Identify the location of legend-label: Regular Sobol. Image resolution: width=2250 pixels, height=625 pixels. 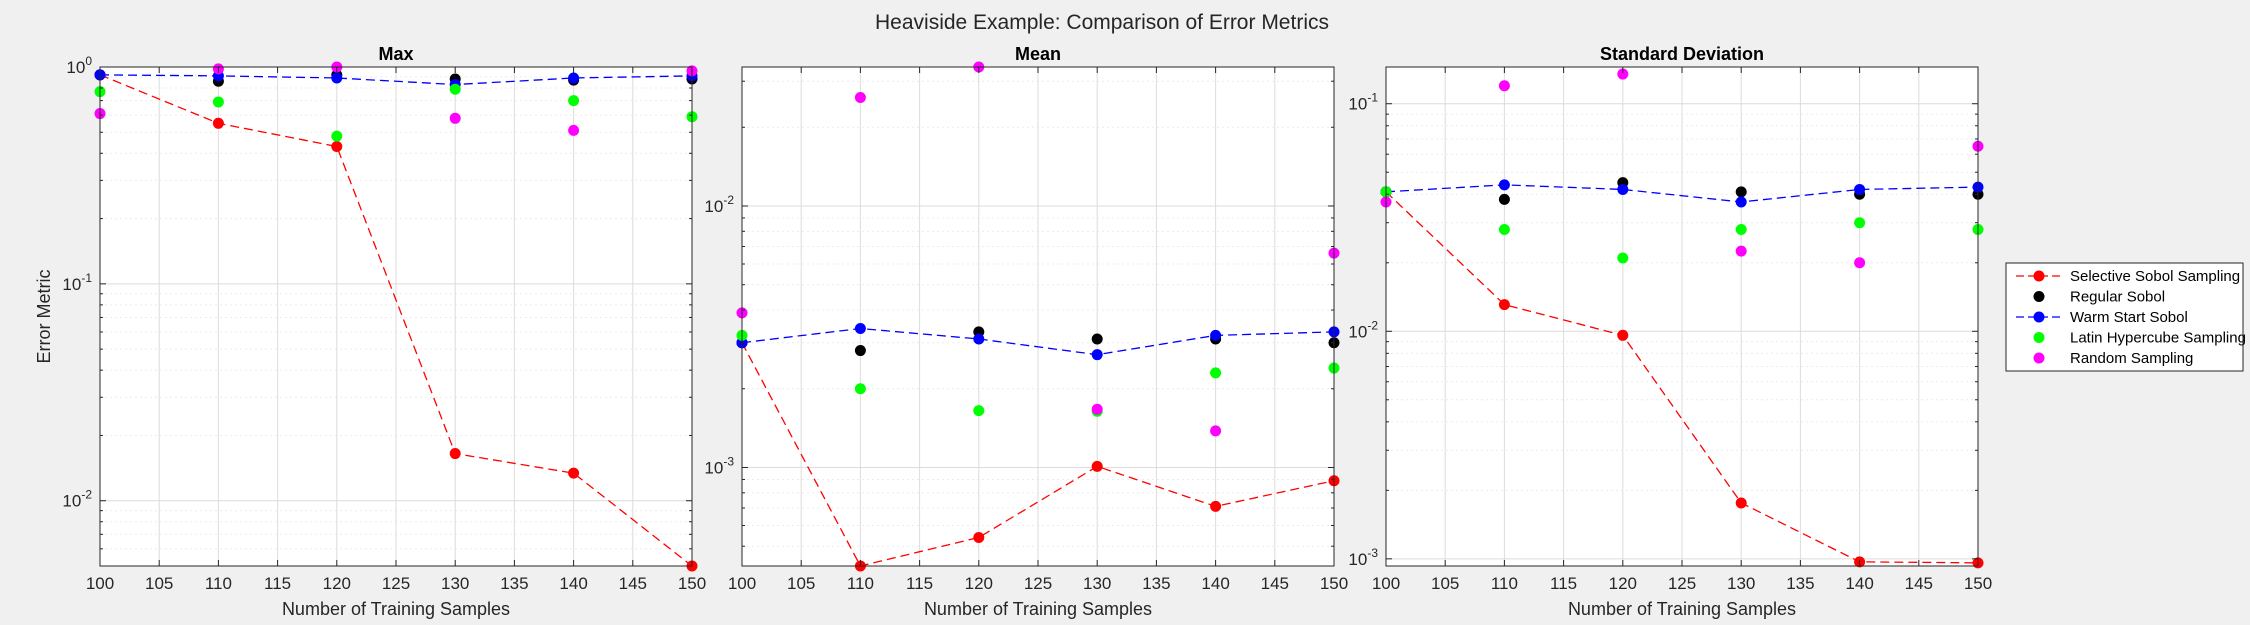
(2117, 297).